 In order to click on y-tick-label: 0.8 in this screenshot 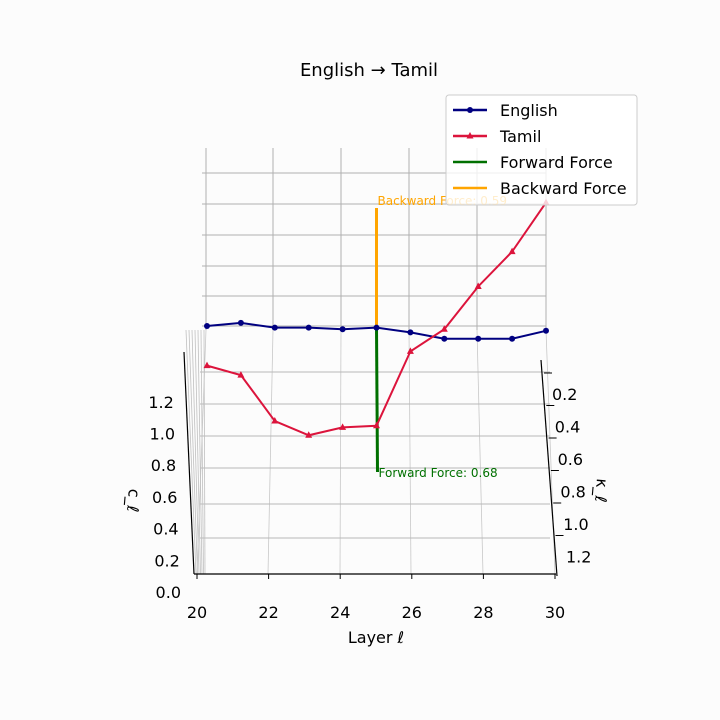, I will do `click(572, 492)`.